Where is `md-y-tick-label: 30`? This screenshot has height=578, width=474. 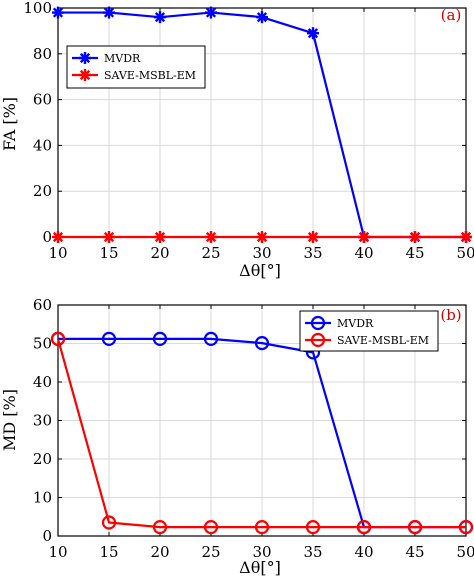
md-y-tick-label: 30 is located at coordinates (42, 421).